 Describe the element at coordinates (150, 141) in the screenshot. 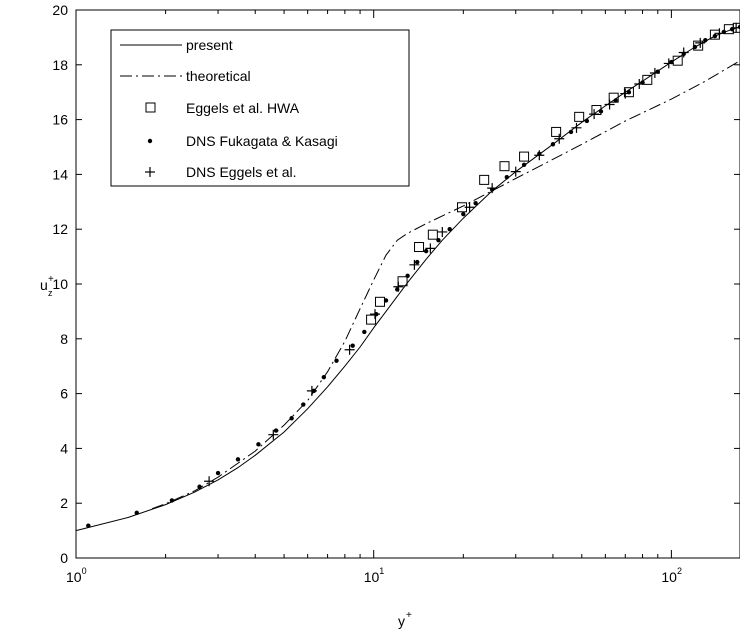

I see `legend-dot-marker` at that location.